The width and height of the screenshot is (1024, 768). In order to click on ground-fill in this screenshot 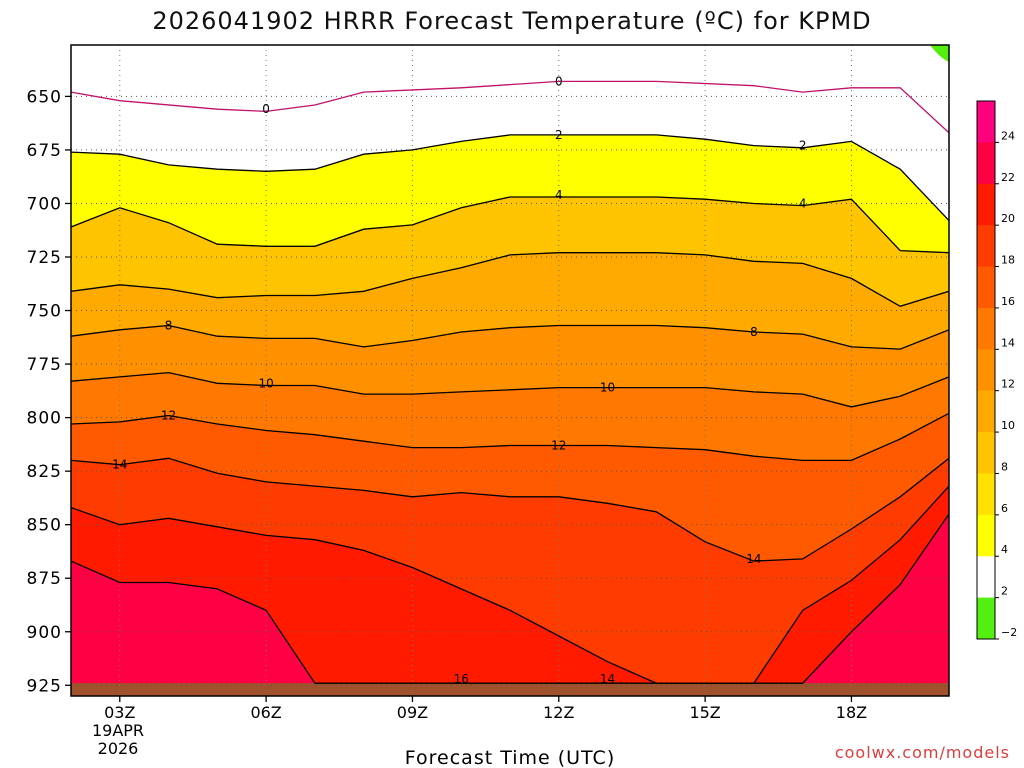, I will do `click(510, 689)`.